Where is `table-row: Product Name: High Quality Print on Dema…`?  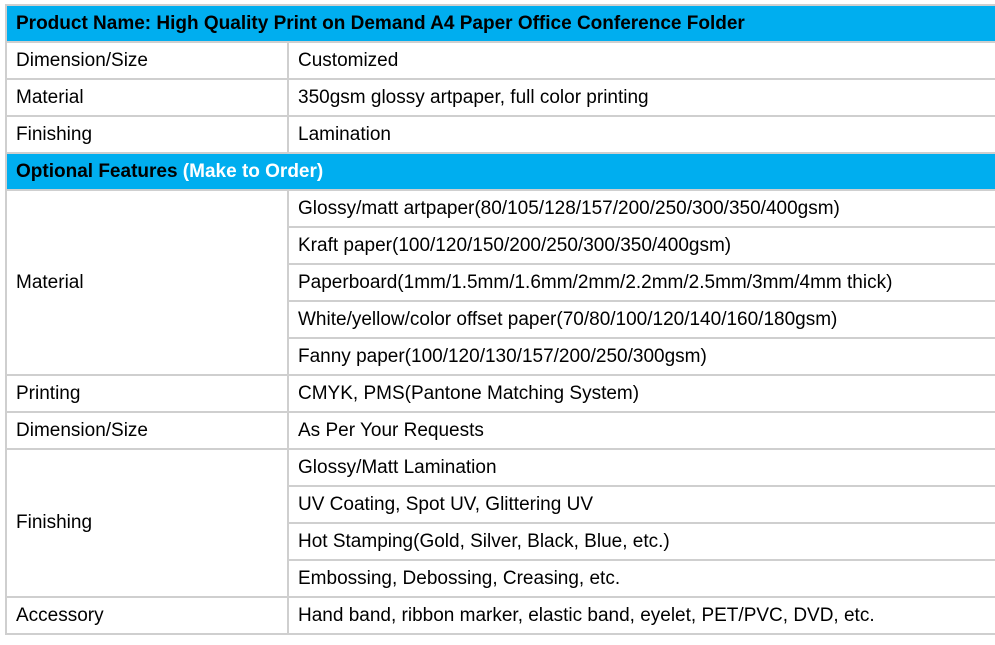 table-row: Product Name: High Quality Print on Dema… is located at coordinates (500, 23).